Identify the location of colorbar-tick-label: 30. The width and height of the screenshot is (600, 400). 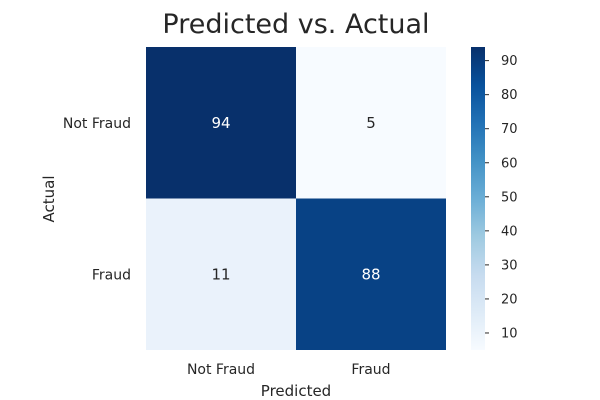
(509, 265).